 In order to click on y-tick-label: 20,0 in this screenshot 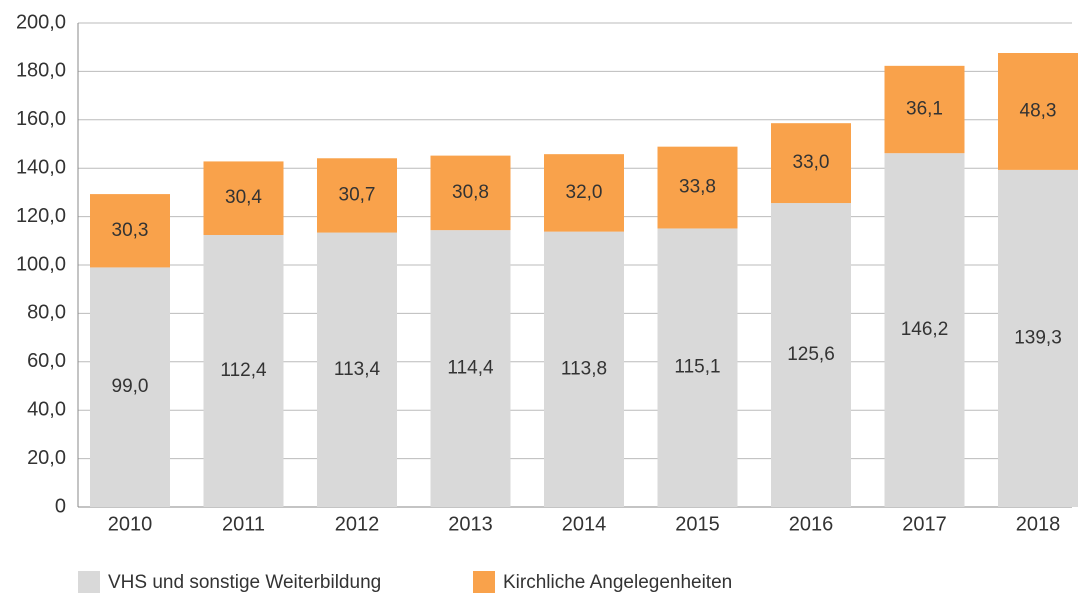, I will do `click(46, 458)`.